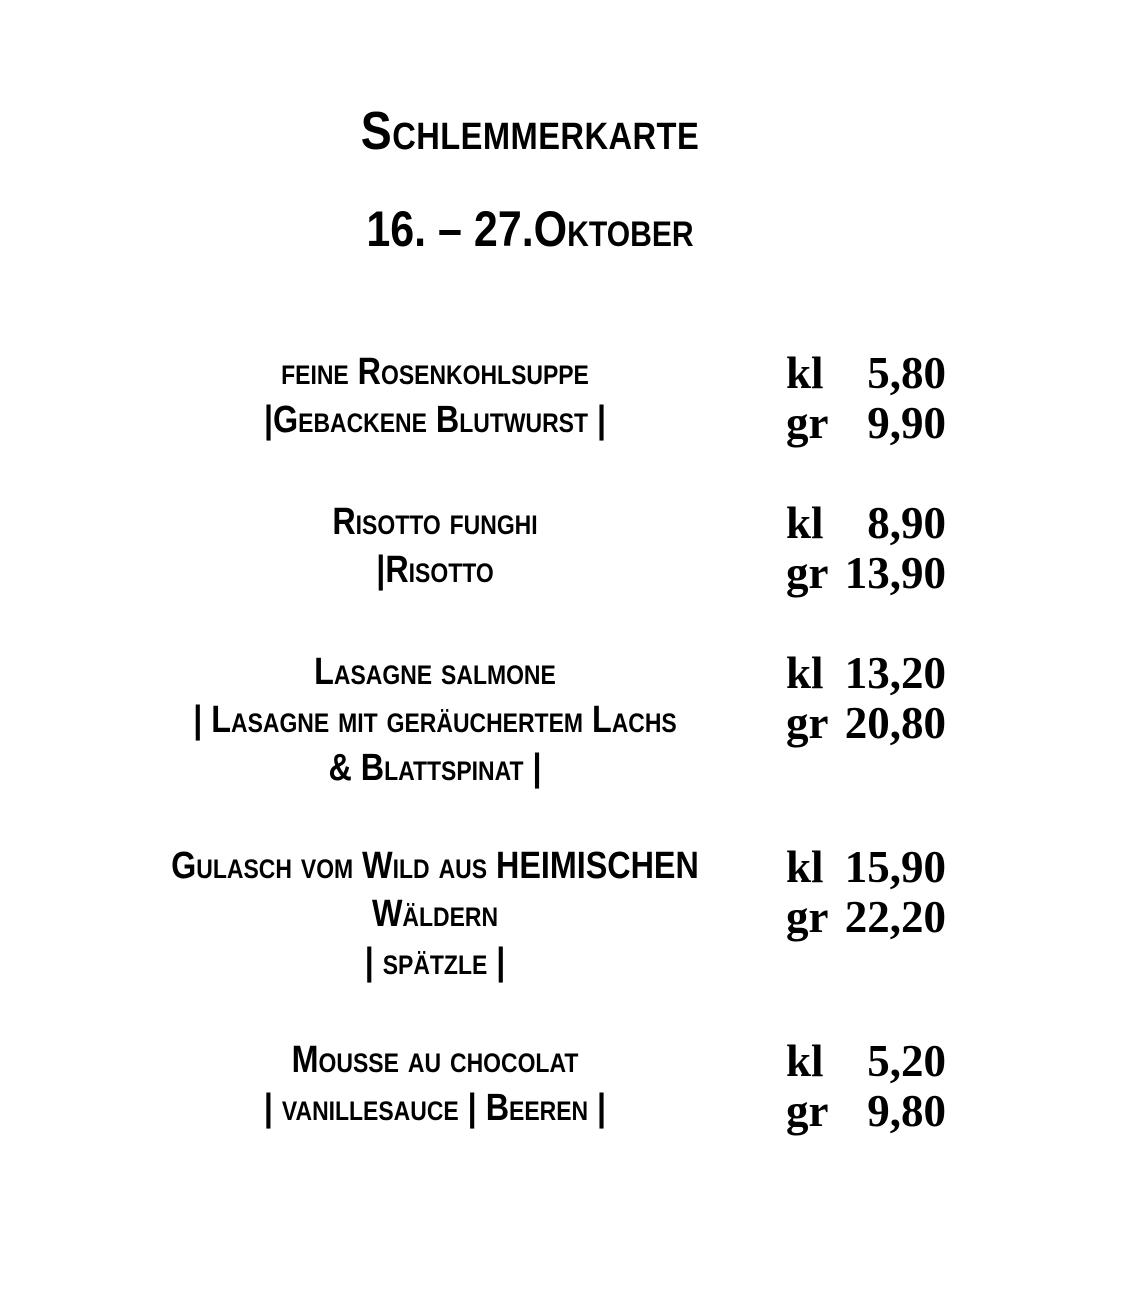 Image resolution: width=1144 pixels, height=1316 pixels. I want to click on price-amount: 5,80, so click(906, 373).